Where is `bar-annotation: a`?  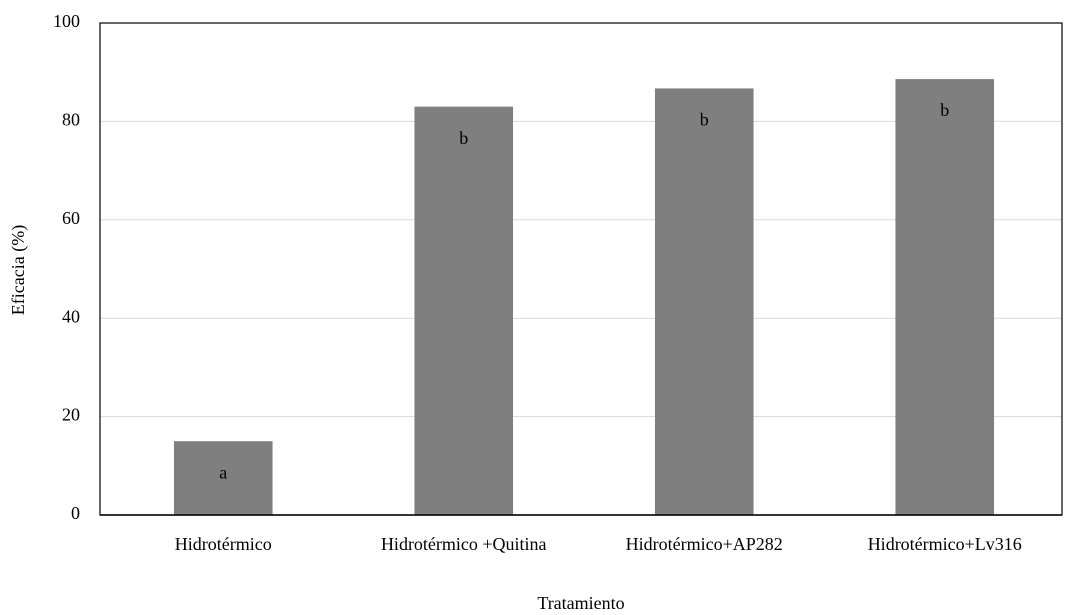
bar-annotation: a is located at coordinates (223, 472).